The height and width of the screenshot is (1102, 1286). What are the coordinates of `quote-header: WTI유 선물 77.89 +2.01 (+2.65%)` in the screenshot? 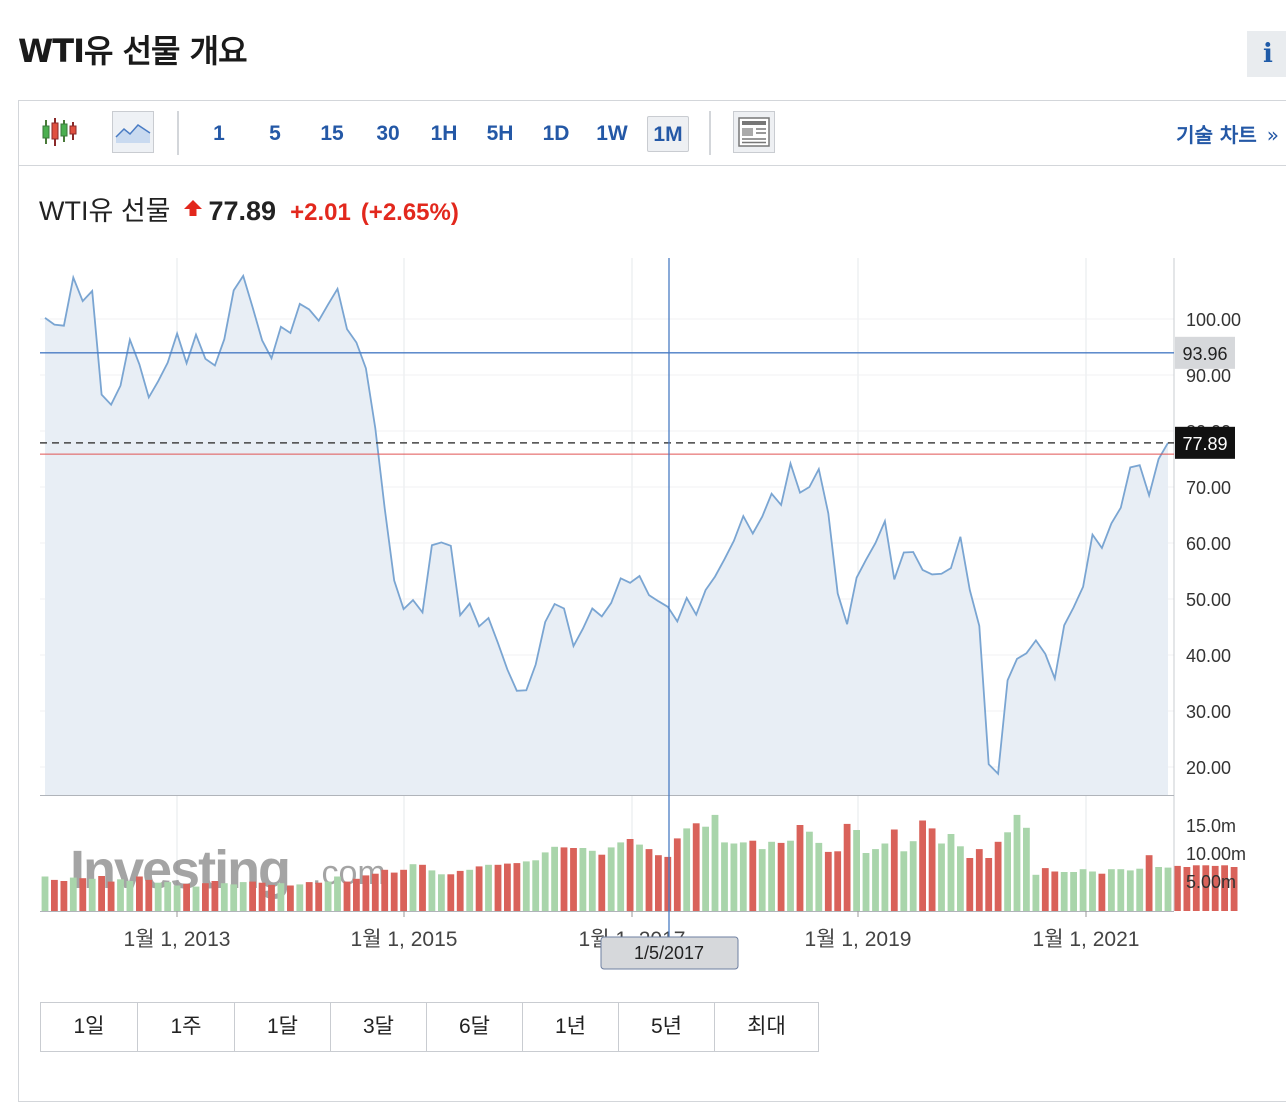 It's located at (249, 208).